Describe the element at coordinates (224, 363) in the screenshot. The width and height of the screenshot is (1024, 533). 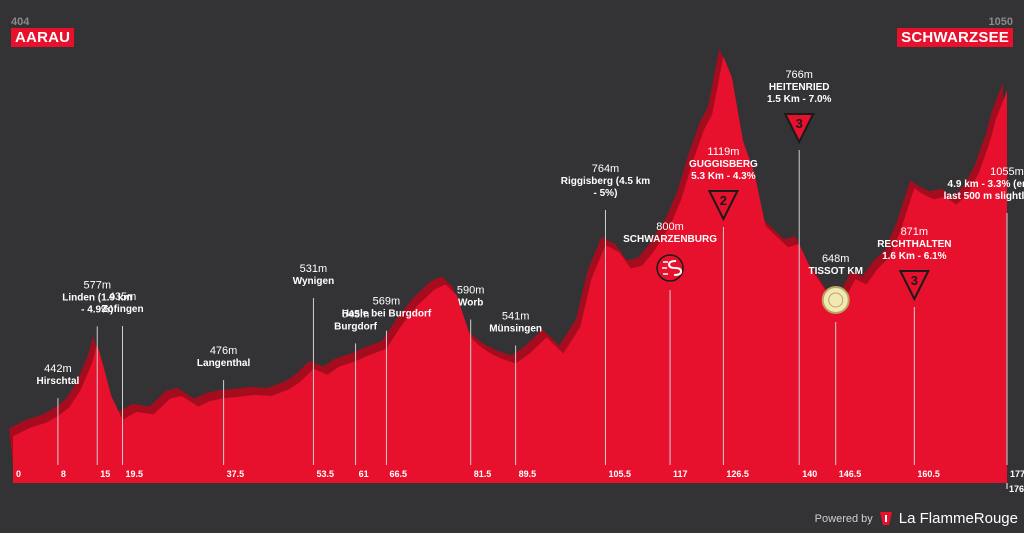
I see `waypoint-name: Langenthal` at that location.